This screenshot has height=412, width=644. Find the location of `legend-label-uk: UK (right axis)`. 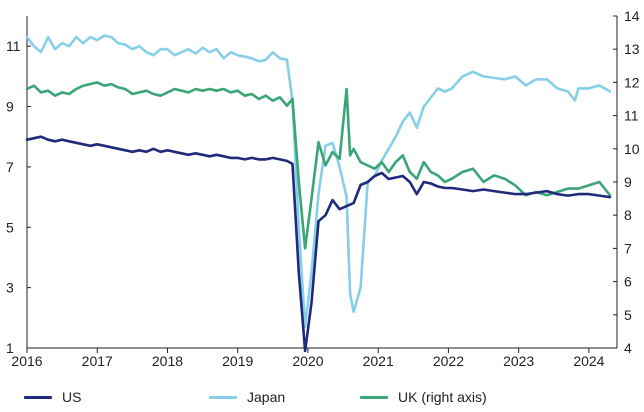

legend-label-uk: UK (right axis) is located at coordinates (442, 397).